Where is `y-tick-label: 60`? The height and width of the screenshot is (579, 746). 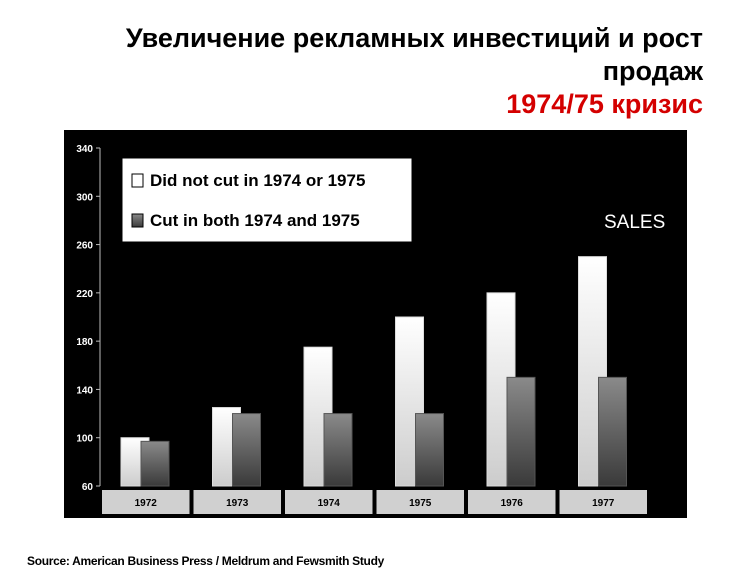 y-tick-label: 60 is located at coordinates (88, 487).